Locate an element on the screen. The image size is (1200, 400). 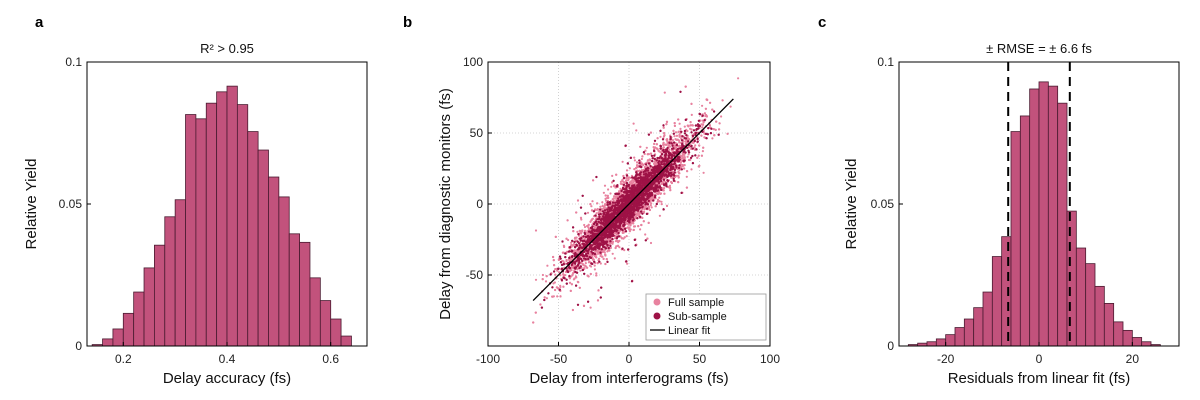
panel-b-points is located at coordinates (636, 200).